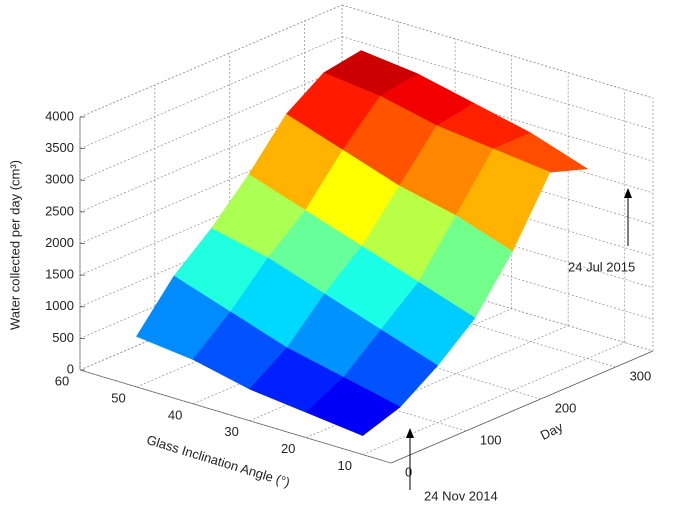  Describe the element at coordinates (491, 439) in the screenshot. I see `y-tick-label: 100` at that location.